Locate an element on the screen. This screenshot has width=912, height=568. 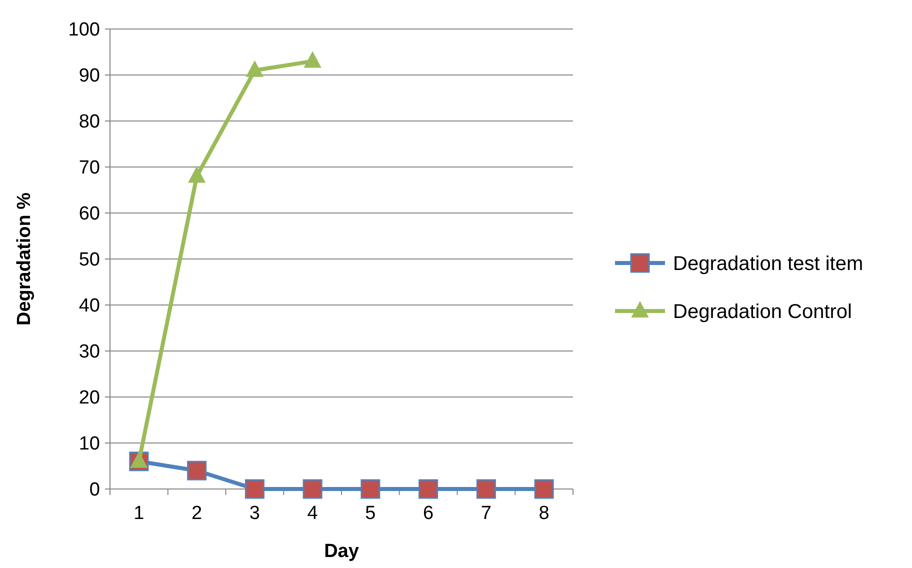
x-tick-label: 6 is located at coordinates (428, 513).